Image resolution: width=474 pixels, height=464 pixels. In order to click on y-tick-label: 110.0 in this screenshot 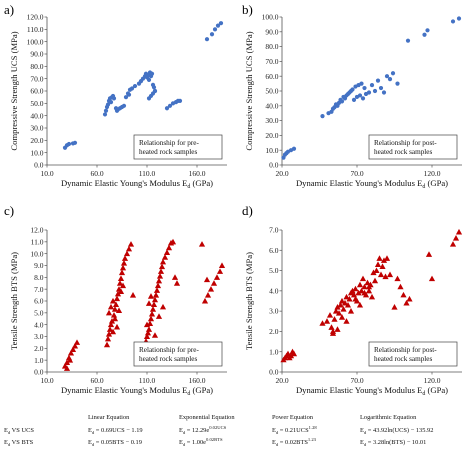, I will do `click(35, 29)`.